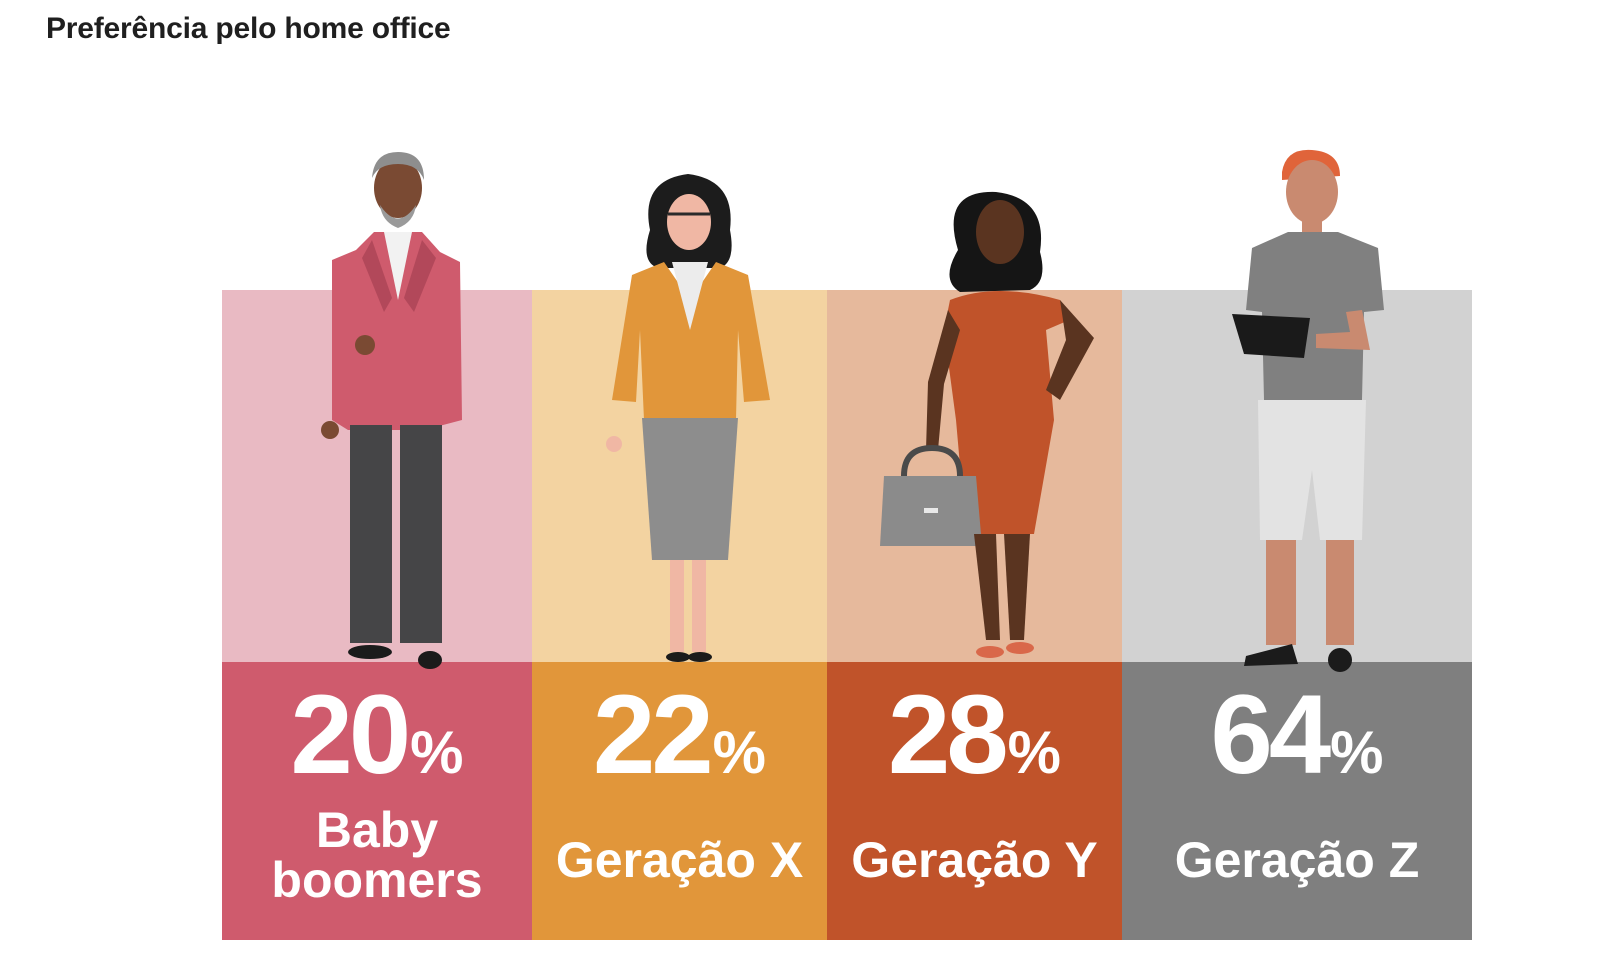 The image size is (1600, 955). I want to click on generation-label-line: Geração Z, so click(1297, 860).